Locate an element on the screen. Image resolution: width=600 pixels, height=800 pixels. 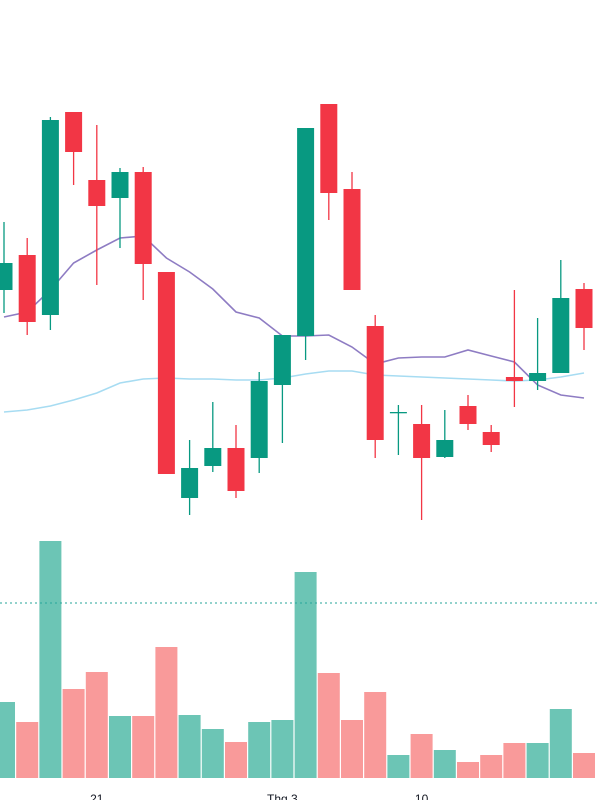
moving-average-line is located at coordinates (294, 391).